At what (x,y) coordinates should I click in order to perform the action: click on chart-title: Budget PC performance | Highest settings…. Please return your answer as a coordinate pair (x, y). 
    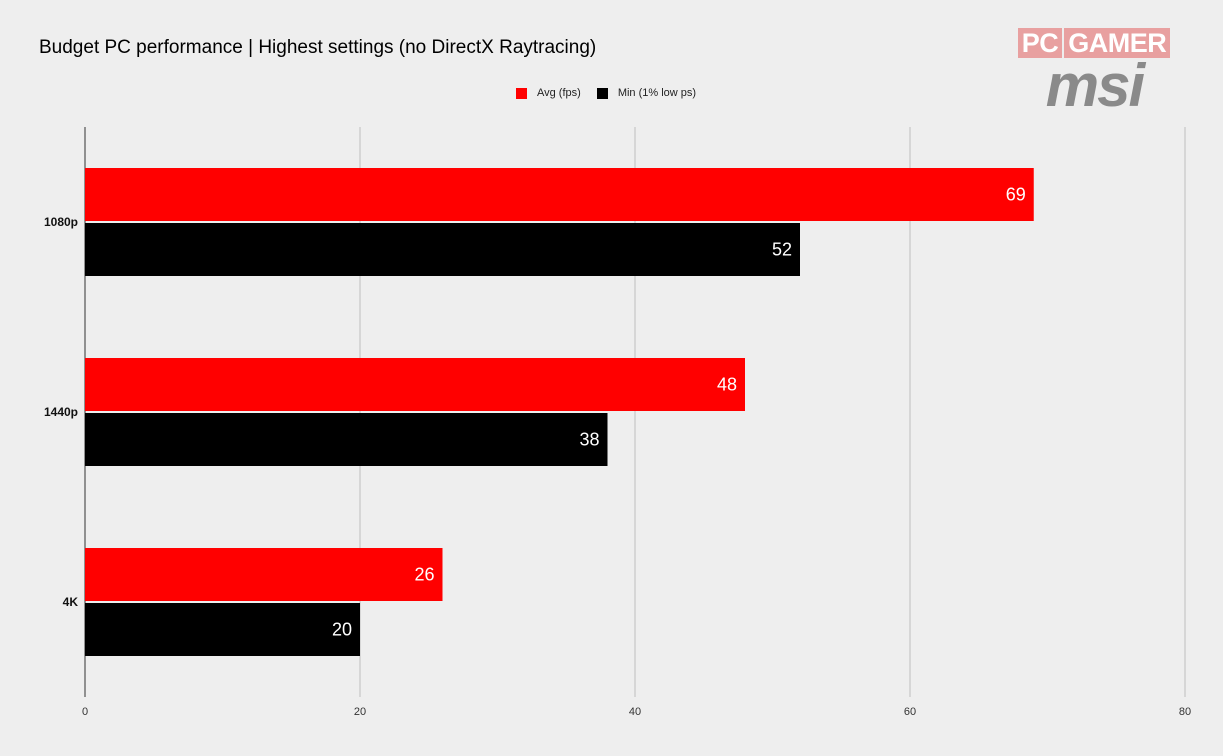
    Looking at the image, I should click on (318, 47).